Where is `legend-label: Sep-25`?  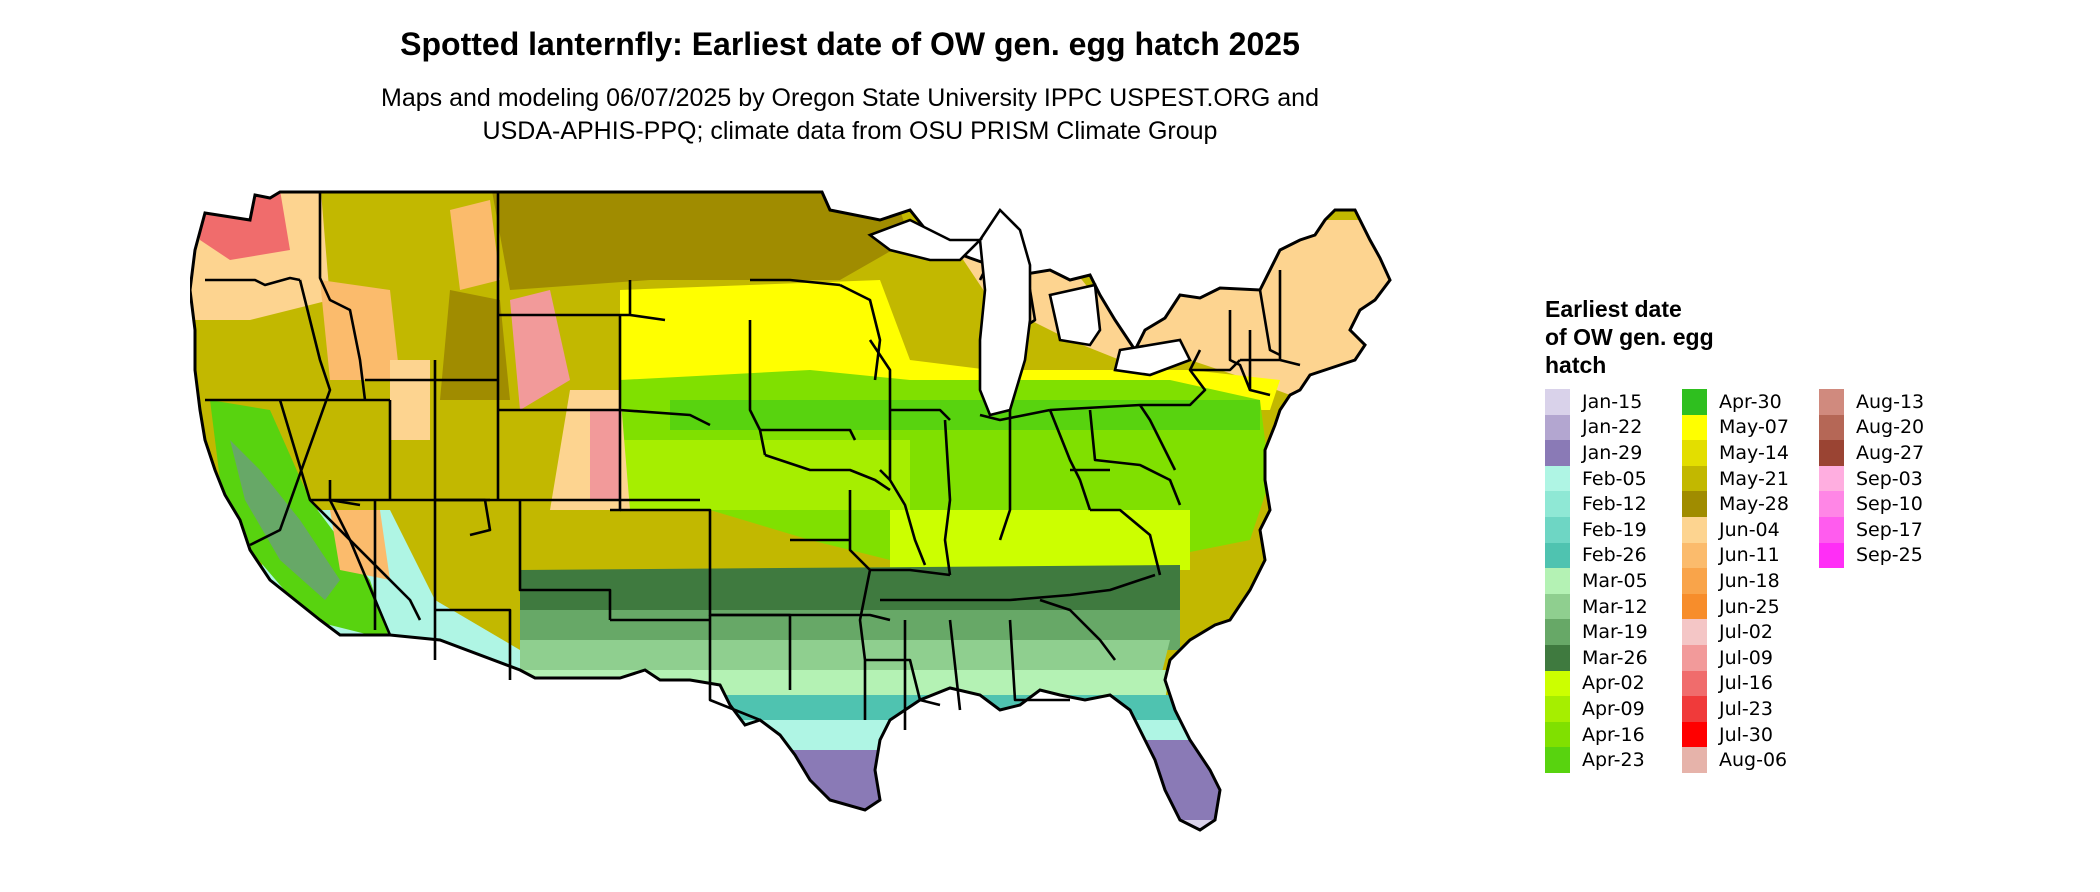 legend-label: Sep-25 is located at coordinates (1889, 555).